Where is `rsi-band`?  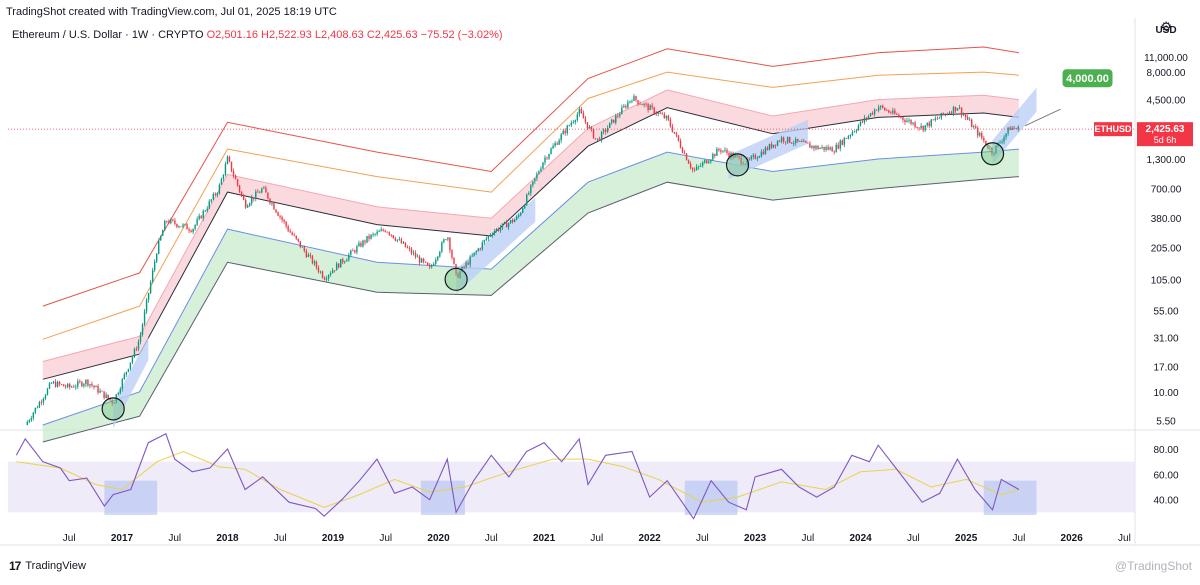 rsi-band is located at coordinates (571, 487).